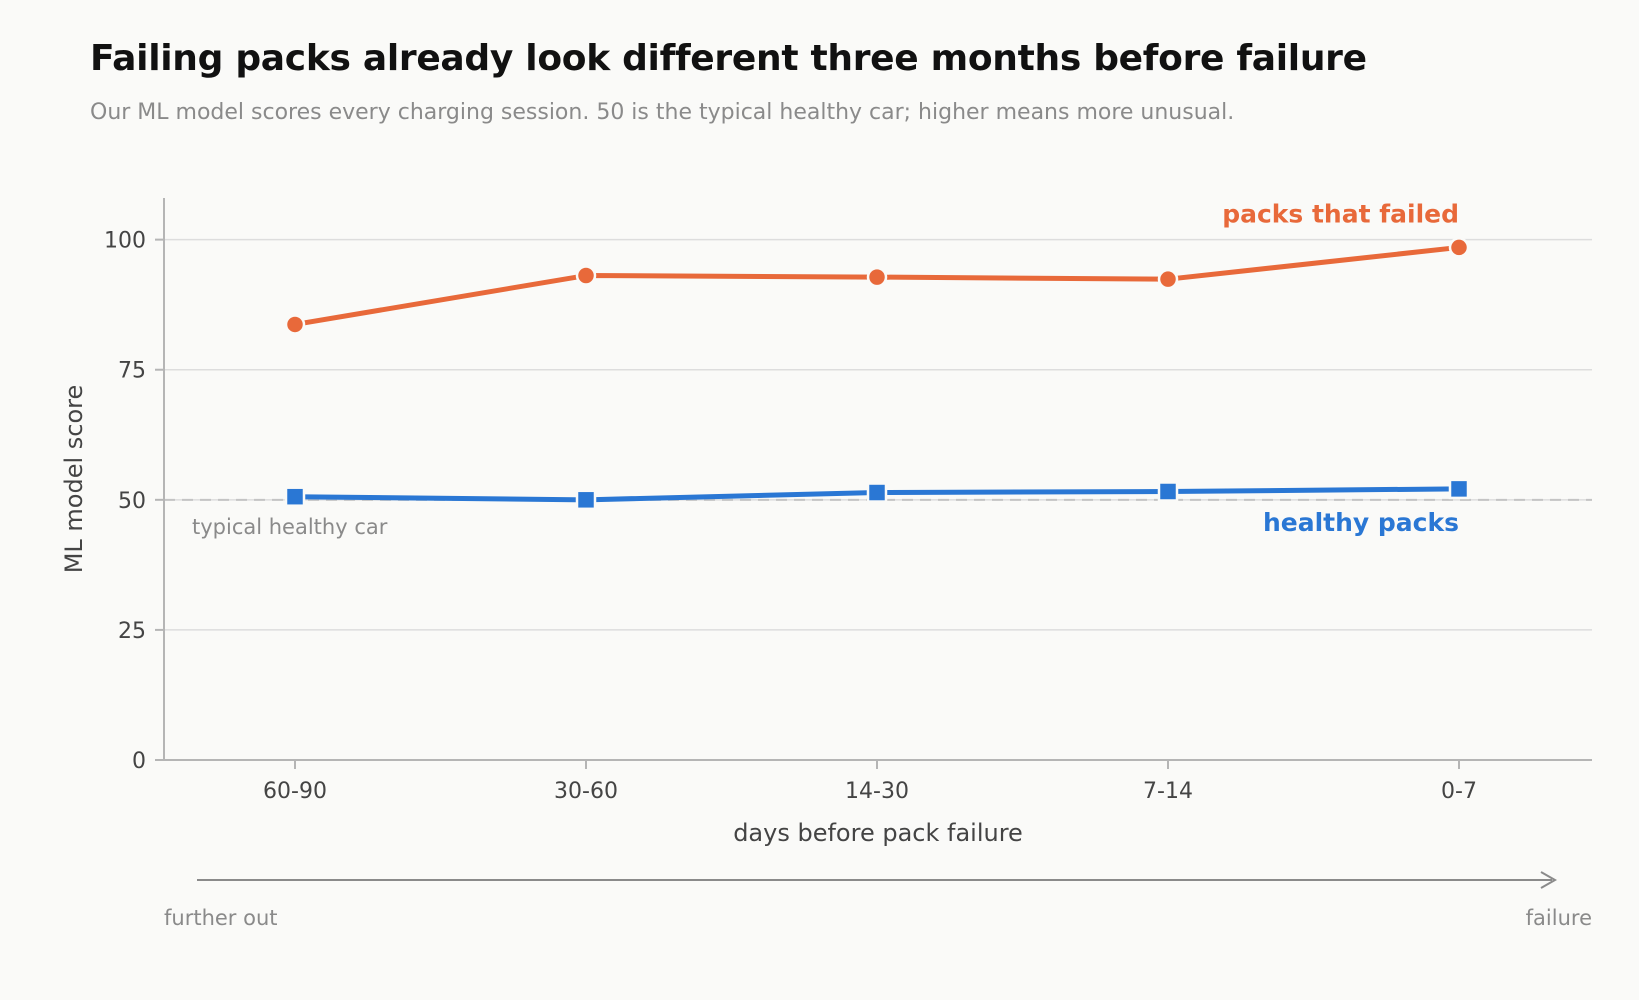 The width and height of the screenshot is (1639, 1000). Describe the element at coordinates (877, 791) in the screenshot. I see `x-tick-label: 14-30` at that location.